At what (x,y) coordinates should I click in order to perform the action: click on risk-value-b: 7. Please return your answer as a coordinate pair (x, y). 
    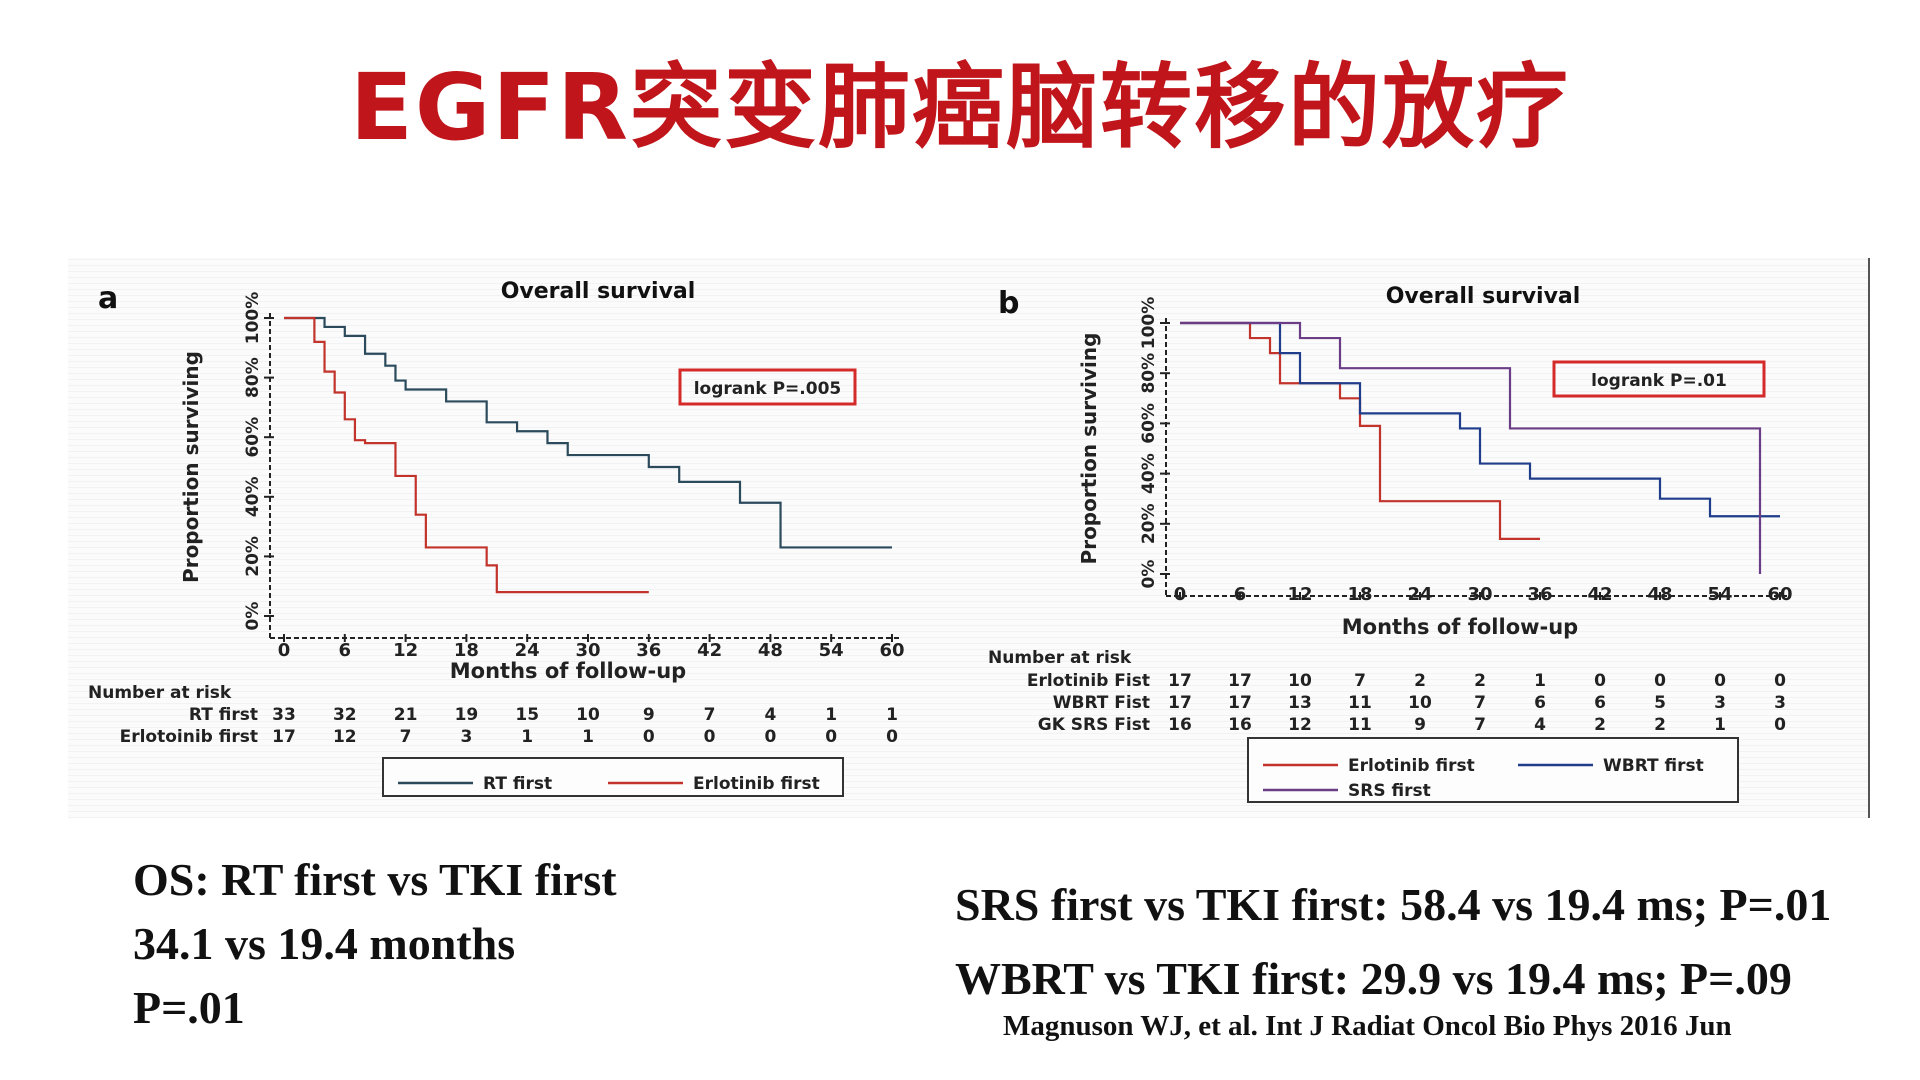
    Looking at the image, I should click on (1480, 703).